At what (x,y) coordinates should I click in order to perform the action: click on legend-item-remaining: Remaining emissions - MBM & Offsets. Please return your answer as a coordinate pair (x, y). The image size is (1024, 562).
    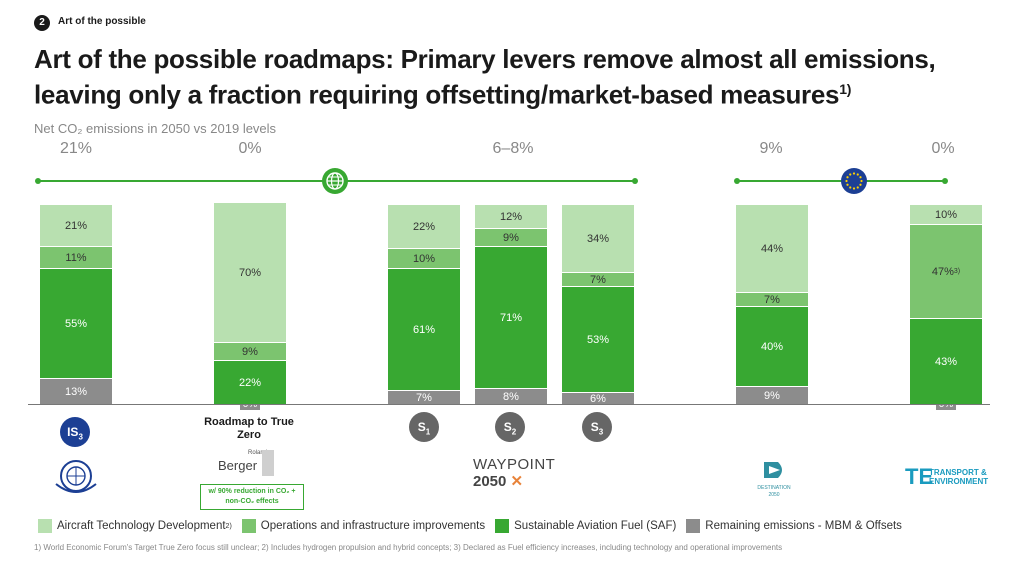
    Looking at the image, I should click on (794, 526).